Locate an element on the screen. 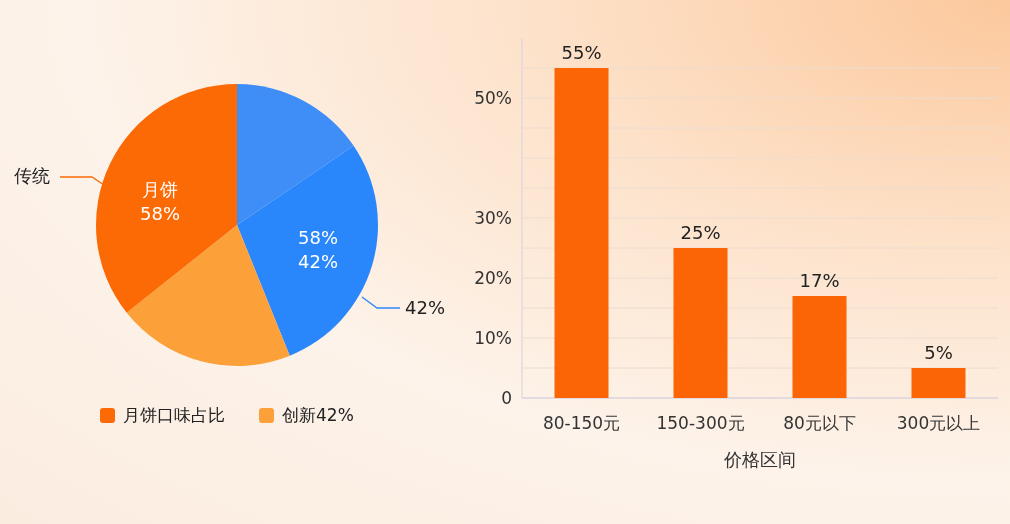 This screenshot has height=524, width=1010. x-tick-label: 300元以上 is located at coordinates (938, 423).